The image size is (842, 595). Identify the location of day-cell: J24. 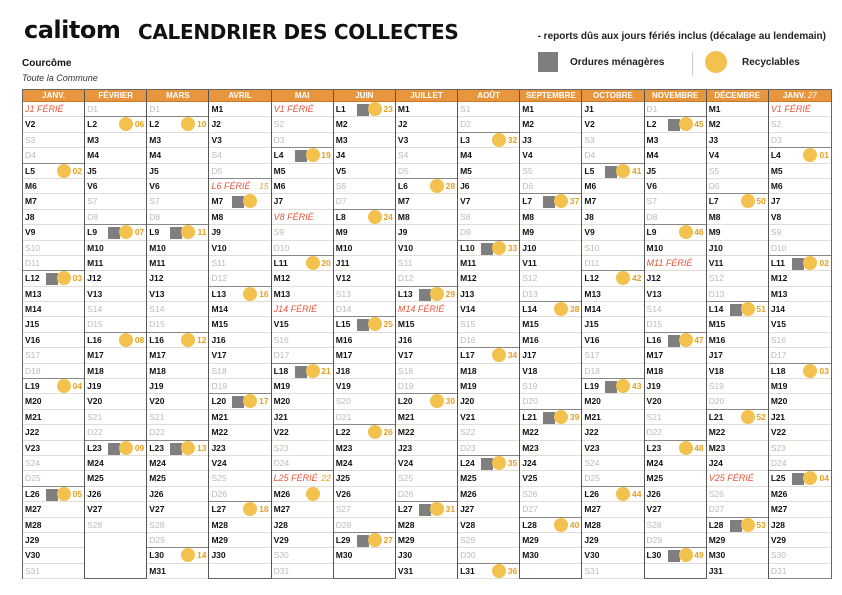
(737, 464).